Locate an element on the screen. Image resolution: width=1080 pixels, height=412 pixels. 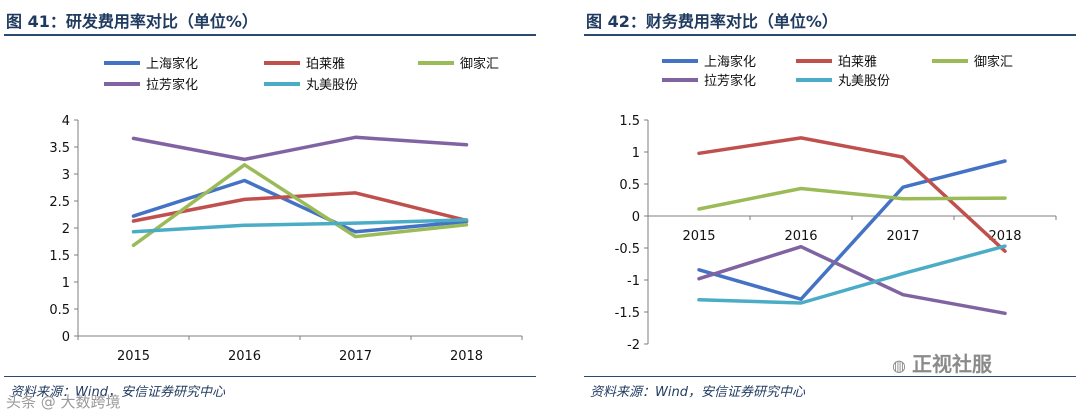
y-tick-label: 2 is located at coordinates (66, 229).